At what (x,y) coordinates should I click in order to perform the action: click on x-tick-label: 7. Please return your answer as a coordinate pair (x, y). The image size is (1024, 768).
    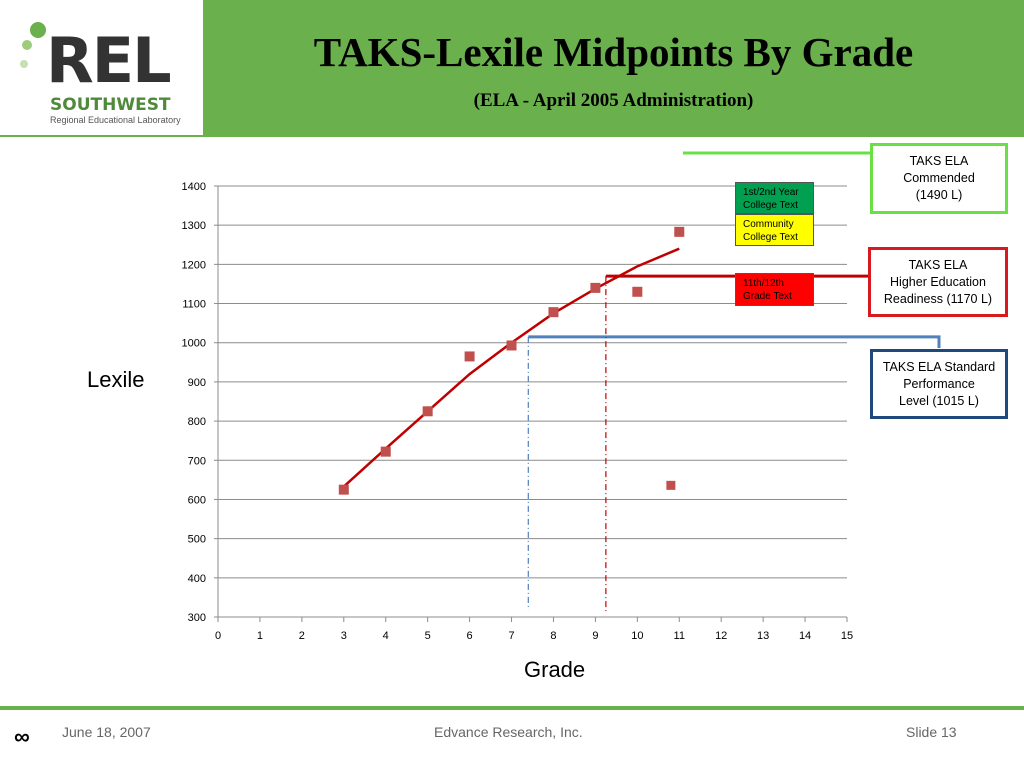
    Looking at the image, I should click on (511, 636).